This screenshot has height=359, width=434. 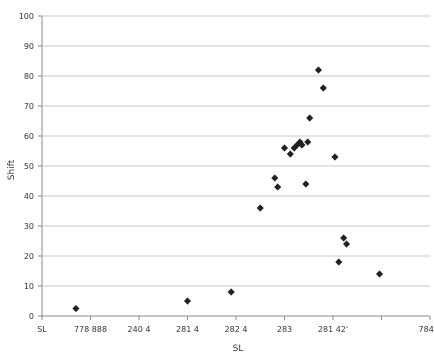 What do you see at coordinates (29, 226) in the screenshot?
I see `y-tick-label: 30` at bounding box center [29, 226].